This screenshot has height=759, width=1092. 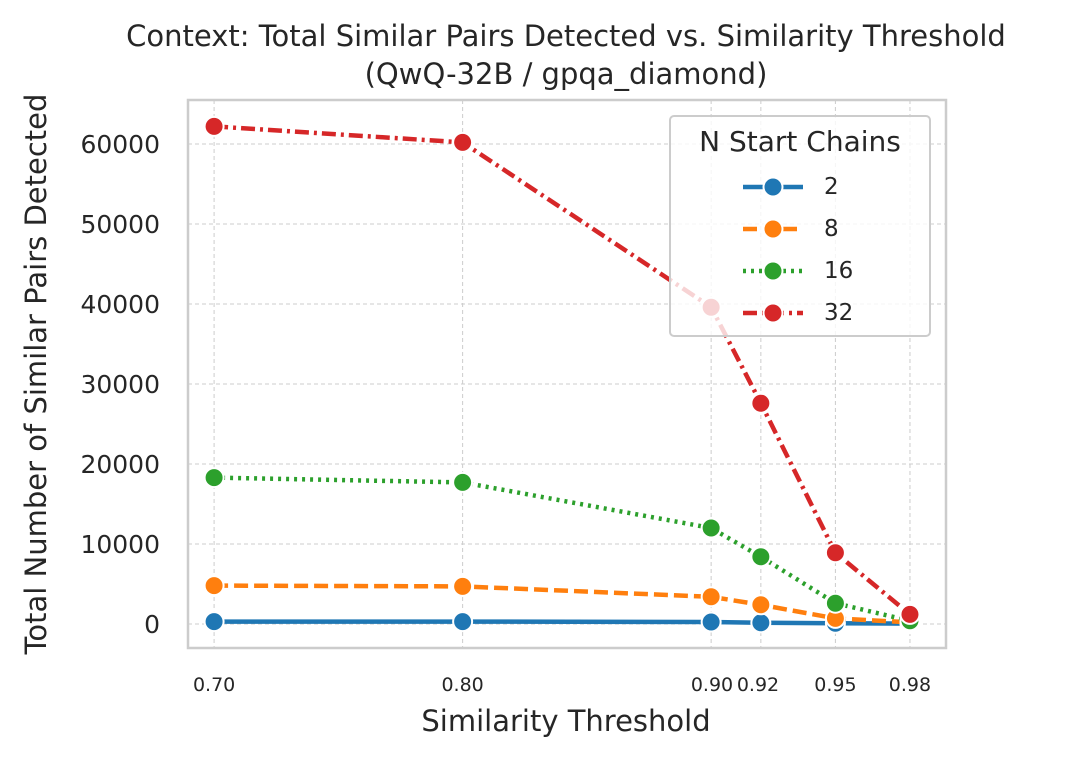 I want to click on legend-entry-8: 8, so click(x=800, y=229).